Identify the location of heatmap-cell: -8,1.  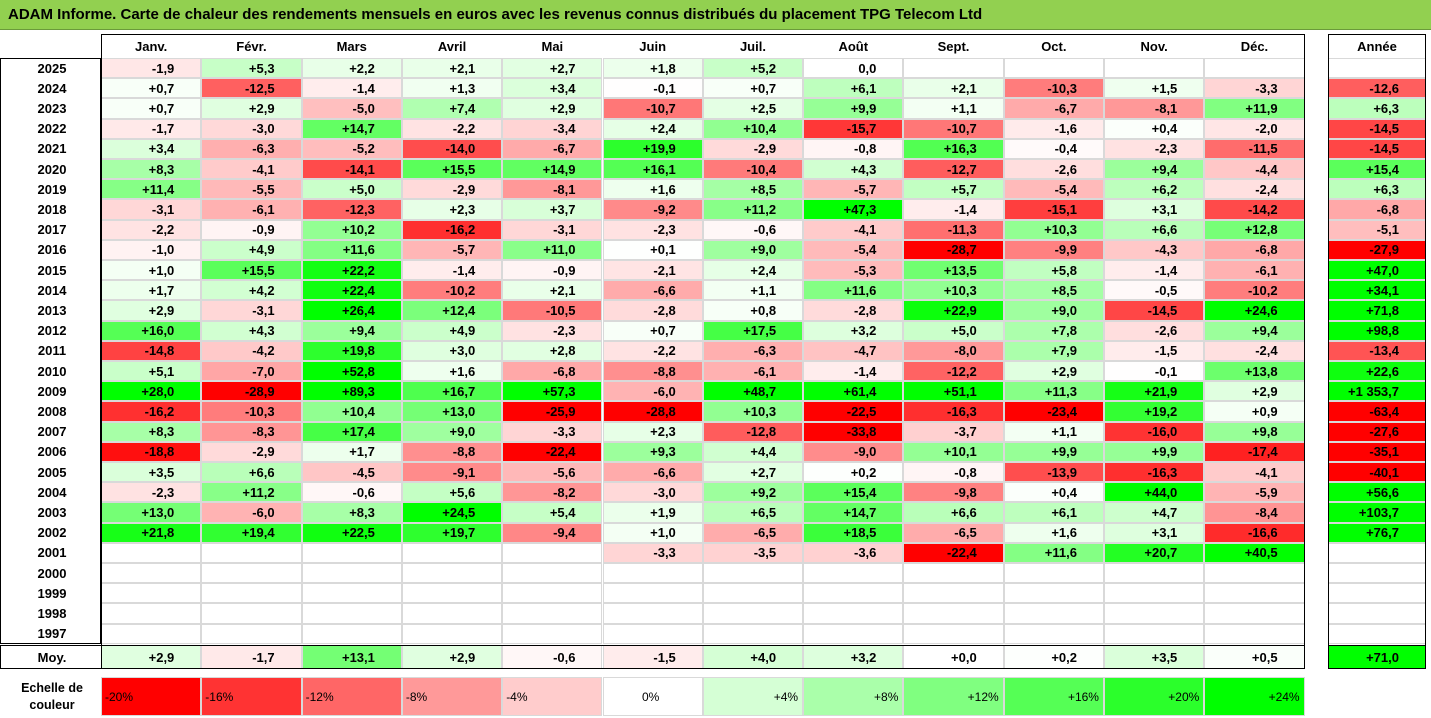
(552, 189).